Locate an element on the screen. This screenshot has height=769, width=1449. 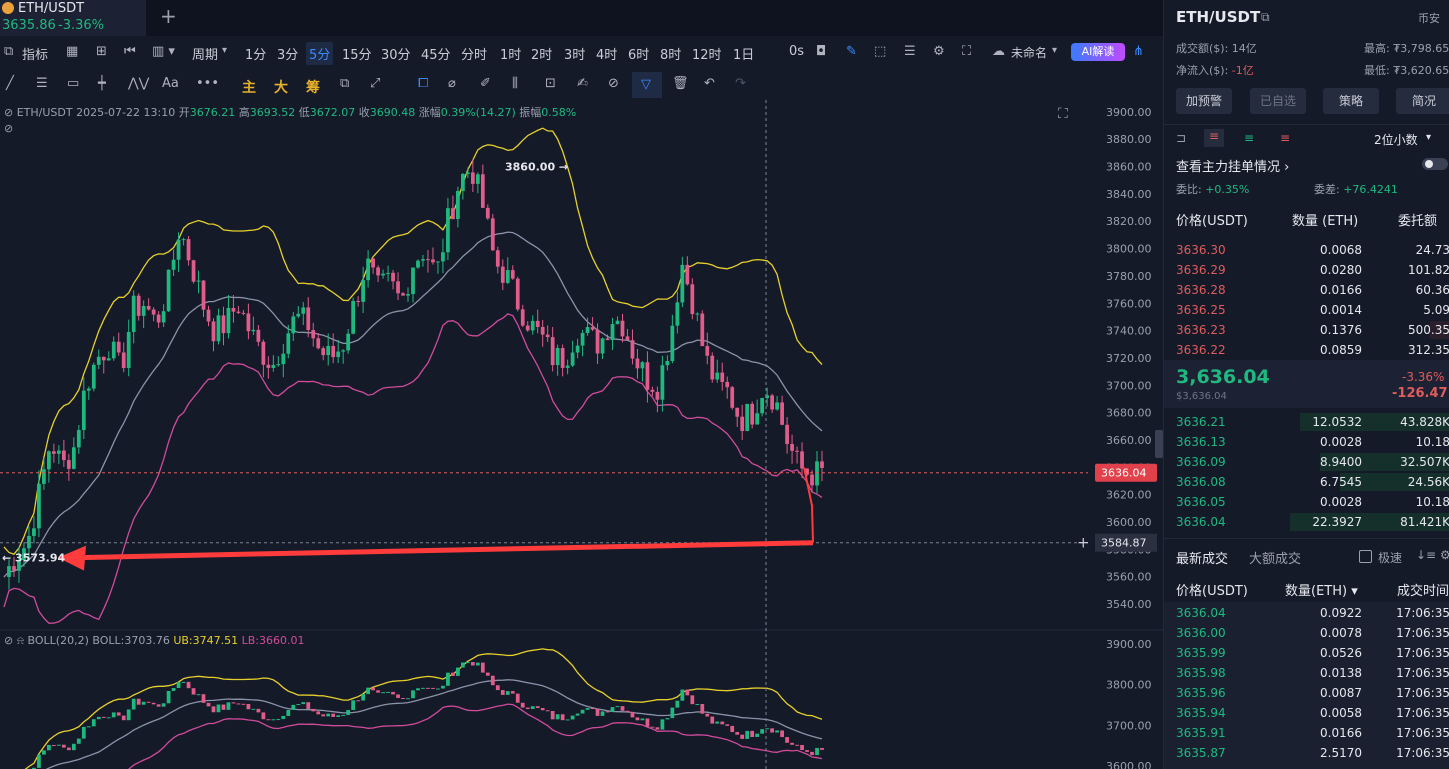
ob-header-amount: 委托额 is located at coordinates (1418, 221).